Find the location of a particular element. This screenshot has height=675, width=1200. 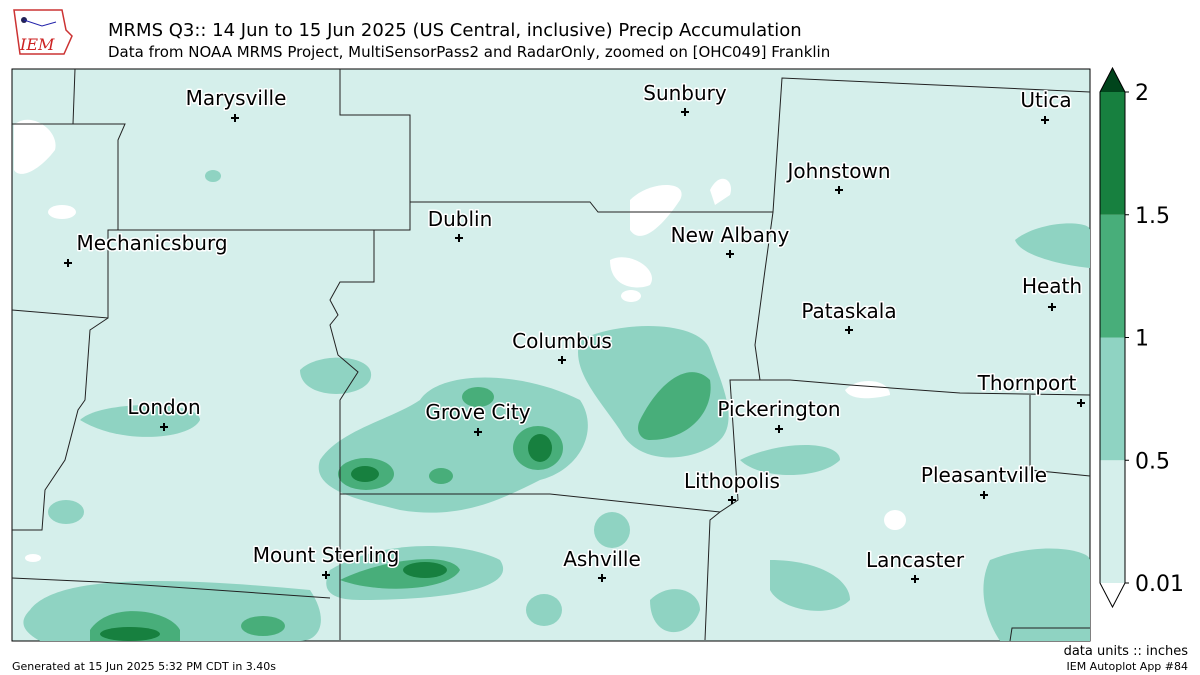

city-label: Pataskala is located at coordinates (848, 311).